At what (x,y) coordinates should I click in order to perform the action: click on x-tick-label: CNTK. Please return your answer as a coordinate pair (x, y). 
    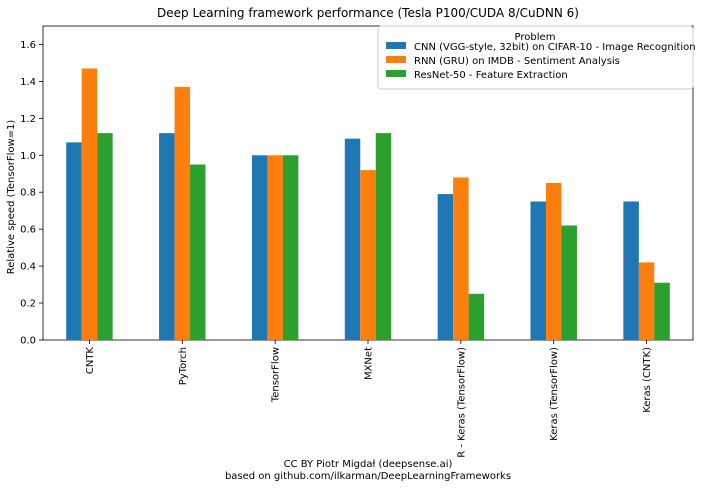
    Looking at the image, I should click on (90, 361).